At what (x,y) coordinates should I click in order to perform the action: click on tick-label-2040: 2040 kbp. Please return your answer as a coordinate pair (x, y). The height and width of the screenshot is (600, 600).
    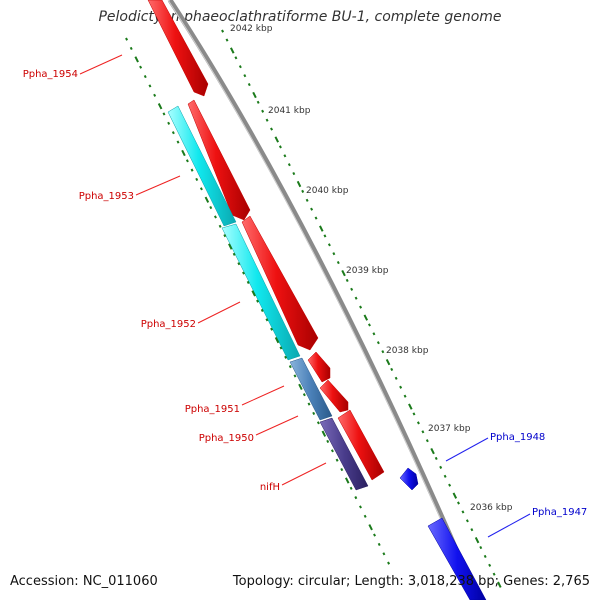
    Looking at the image, I should click on (327, 191).